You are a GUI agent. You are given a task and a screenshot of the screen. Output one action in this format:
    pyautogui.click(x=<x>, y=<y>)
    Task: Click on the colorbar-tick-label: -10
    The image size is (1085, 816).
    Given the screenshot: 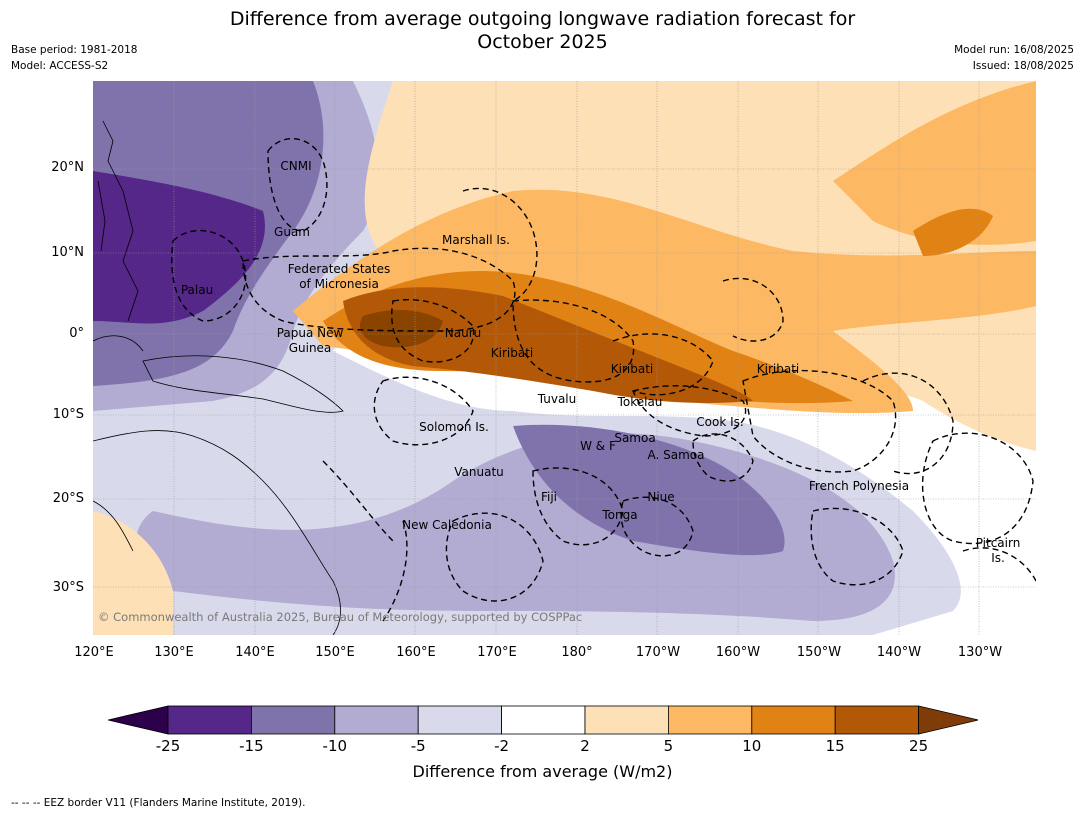 What is the action you would take?
    pyautogui.click(x=335, y=746)
    